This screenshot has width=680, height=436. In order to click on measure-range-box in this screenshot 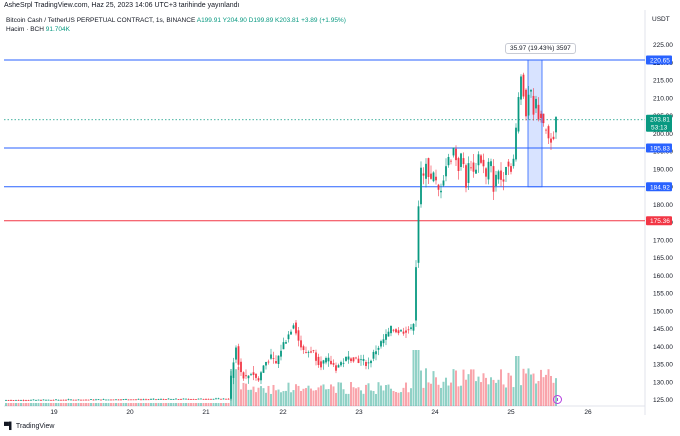, I will do `click(535, 123)`.